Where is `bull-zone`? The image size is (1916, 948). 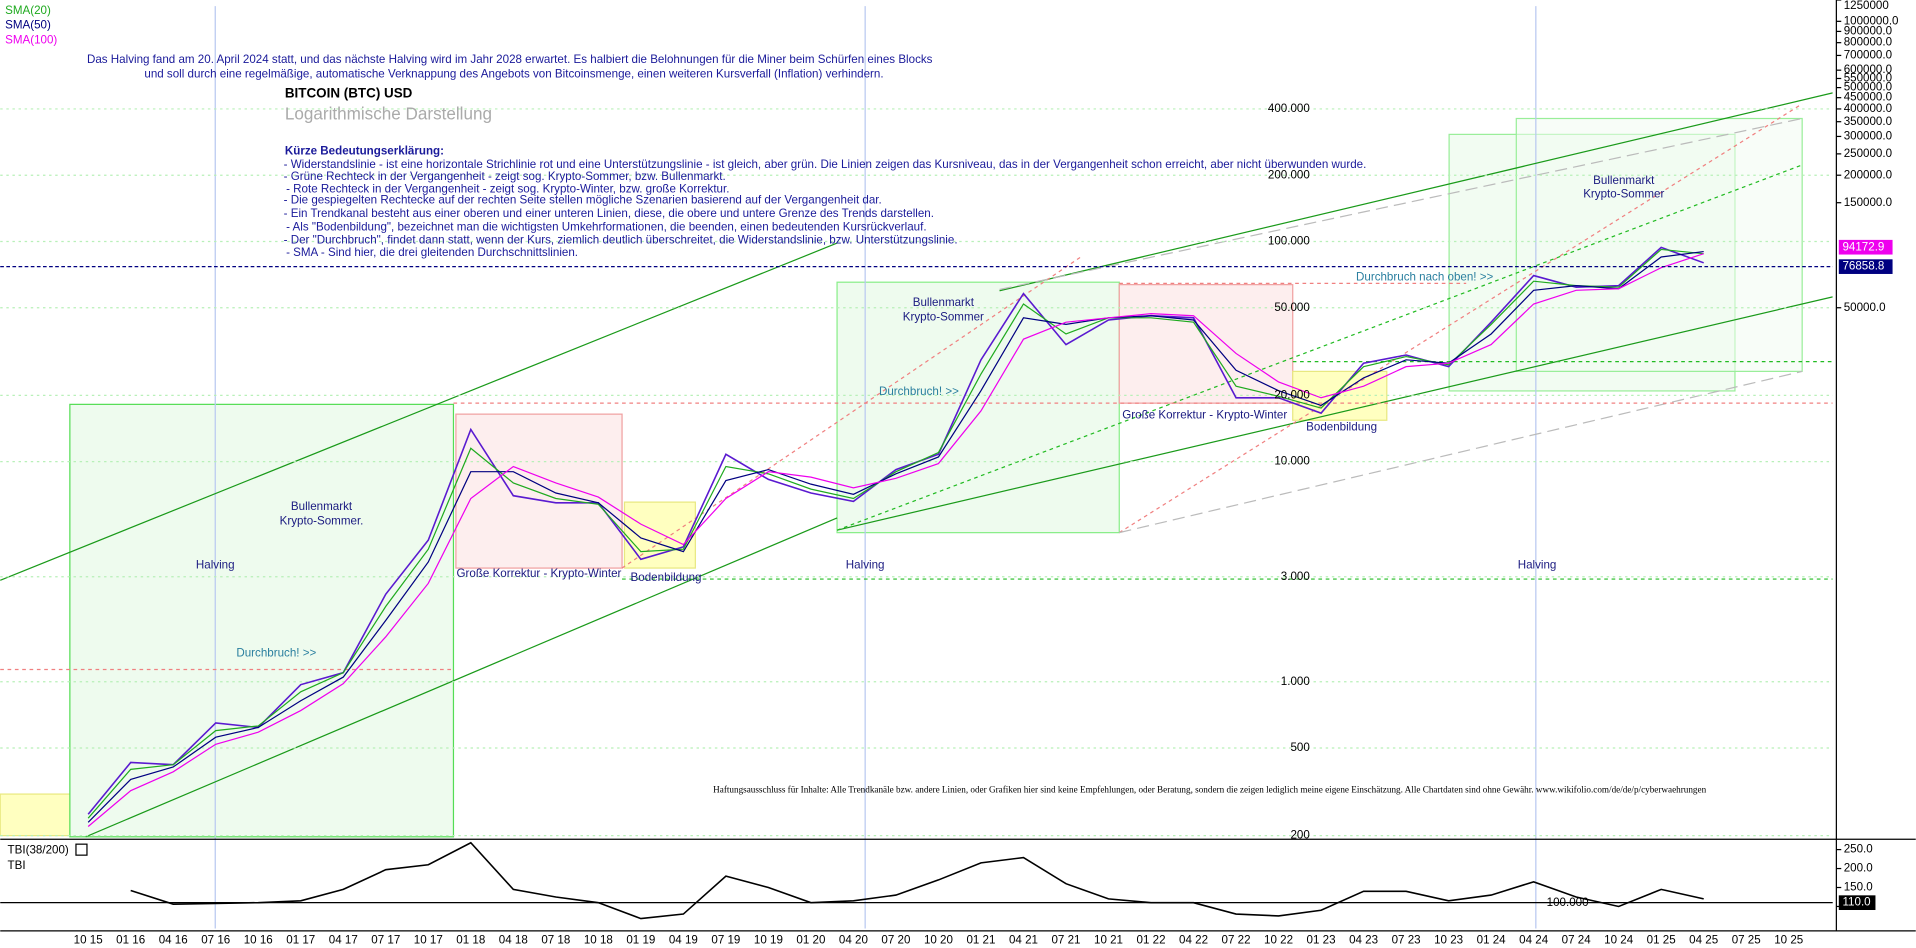
bull-zone is located at coordinates (262, 620).